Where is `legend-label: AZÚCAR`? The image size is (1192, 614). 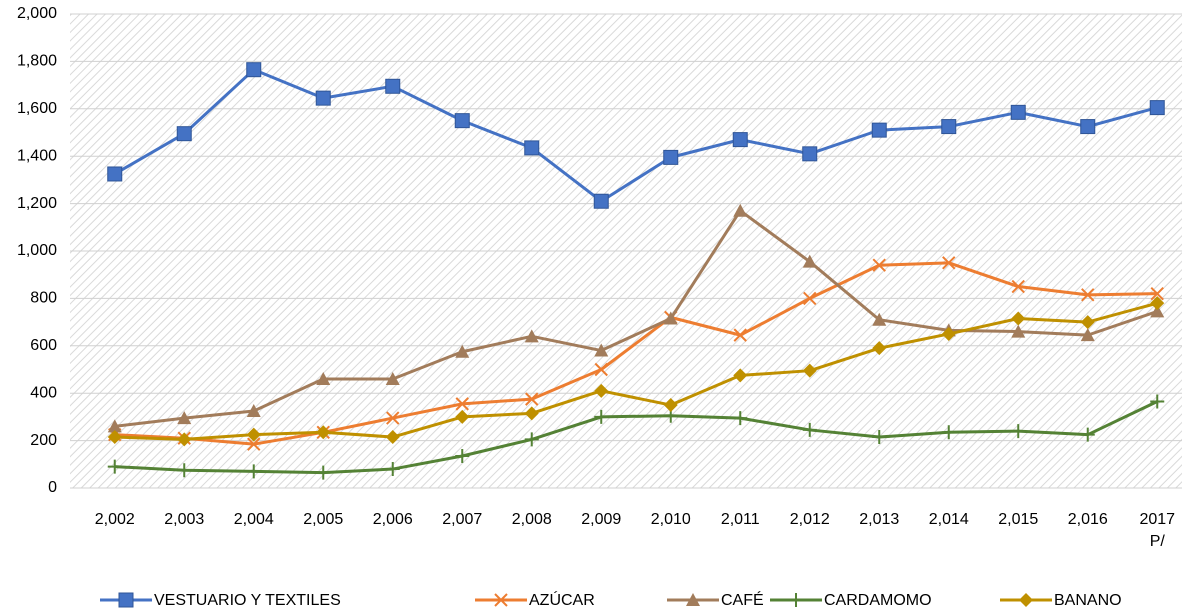 legend-label: AZÚCAR is located at coordinates (562, 599).